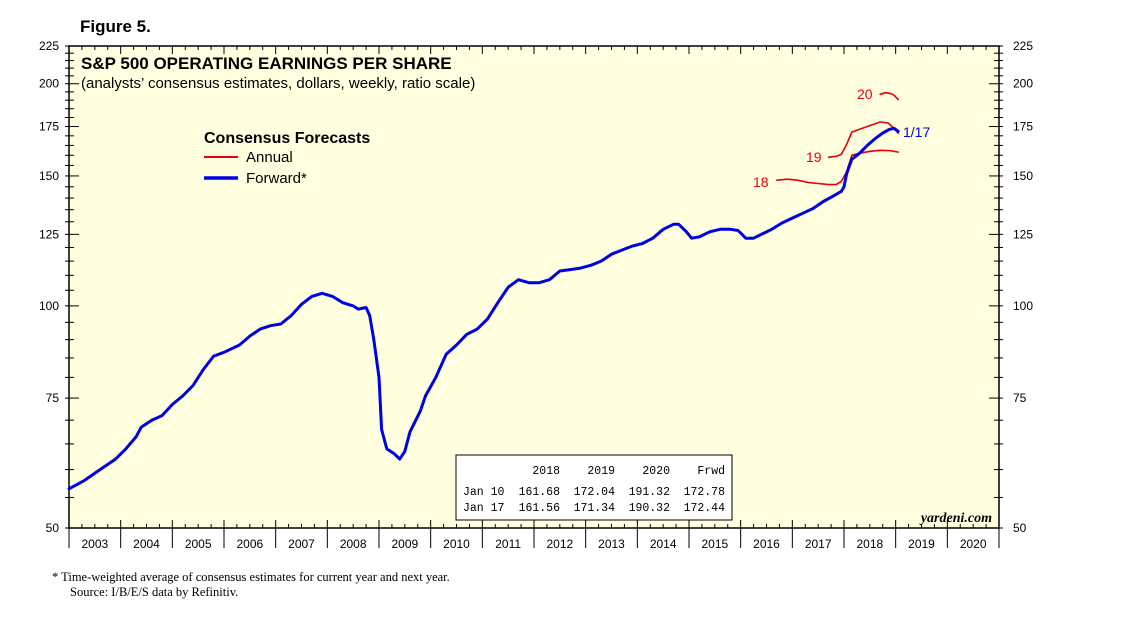  What do you see at coordinates (484, 492) in the screenshot?
I see `table-row-label: Jan 10` at bounding box center [484, 492].